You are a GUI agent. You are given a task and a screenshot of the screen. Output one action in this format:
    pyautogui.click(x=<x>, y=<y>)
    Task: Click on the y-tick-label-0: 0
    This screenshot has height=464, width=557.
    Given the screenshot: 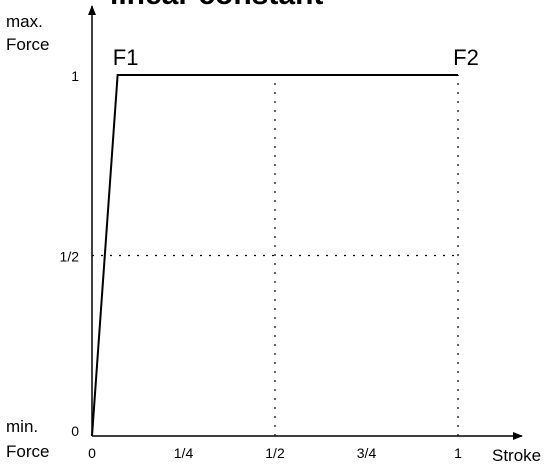 What is the action you would take?
    pyautogui.click(x=75, y=431)
    